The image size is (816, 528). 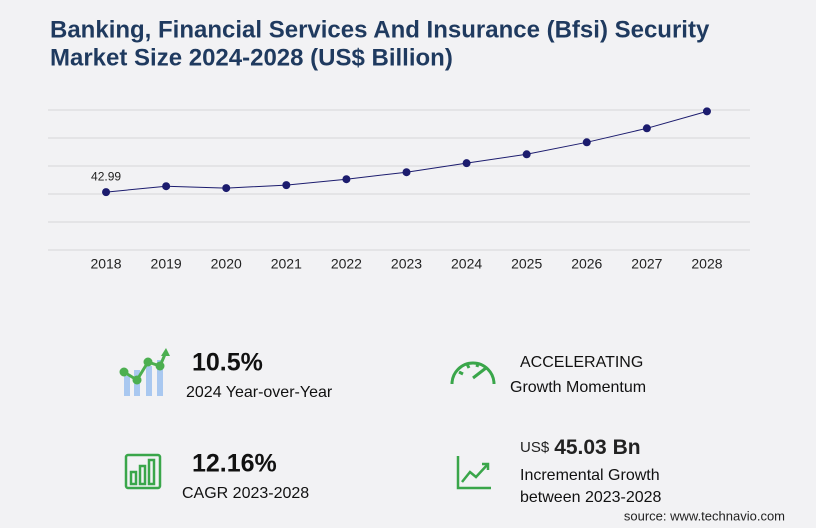 What do you see at coordinates (234, 464) in the screenshot?
I see `stat-value: 12.16%` at bounding box center [234, 464].